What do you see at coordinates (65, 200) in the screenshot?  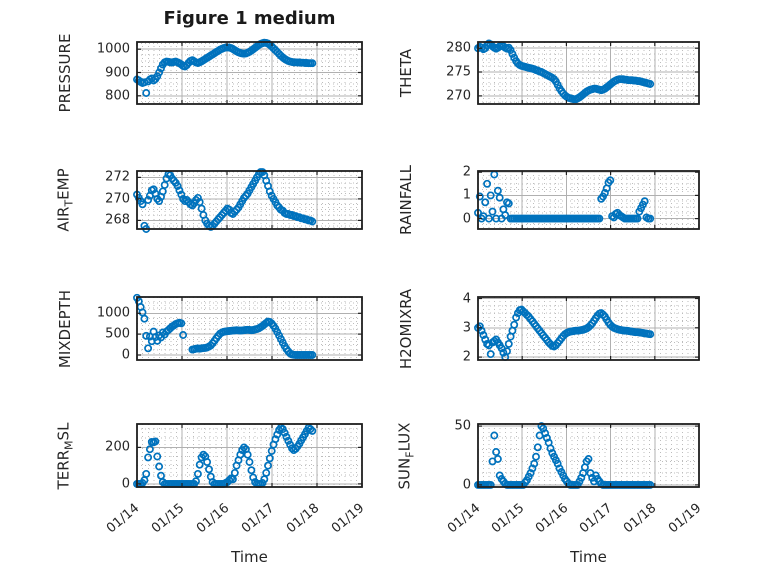 I see `y-axis-label-air-temp: AIRTEMP` at bounding box center [65, 200].